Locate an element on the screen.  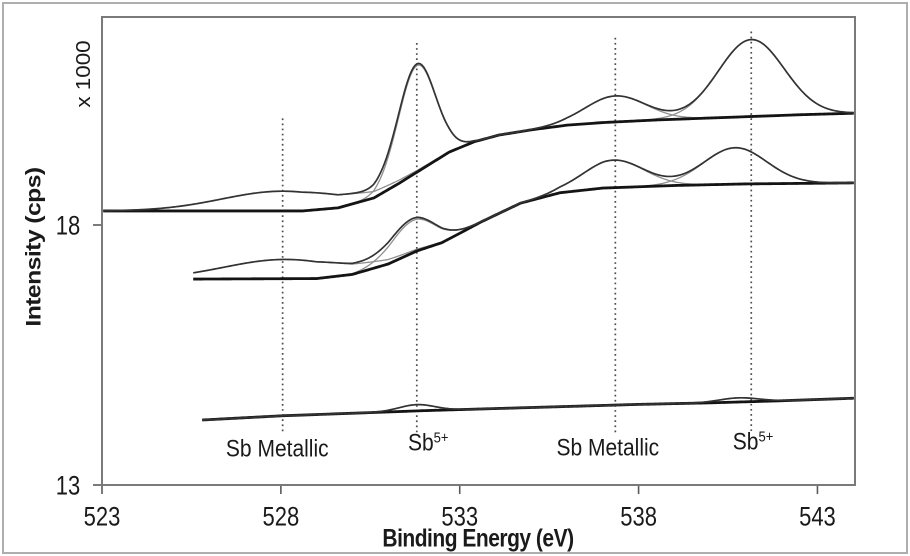
spectrum-bottom-background is located at coordinates (528, 409).